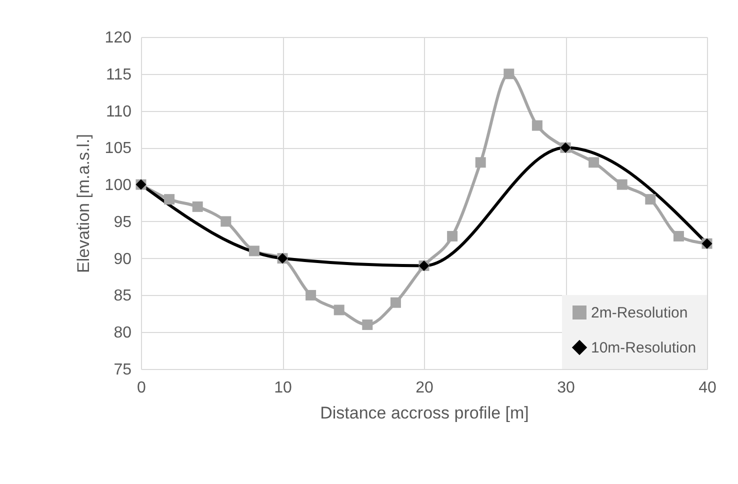  I want to click on y-tick-label: 85, so click(123, 296).